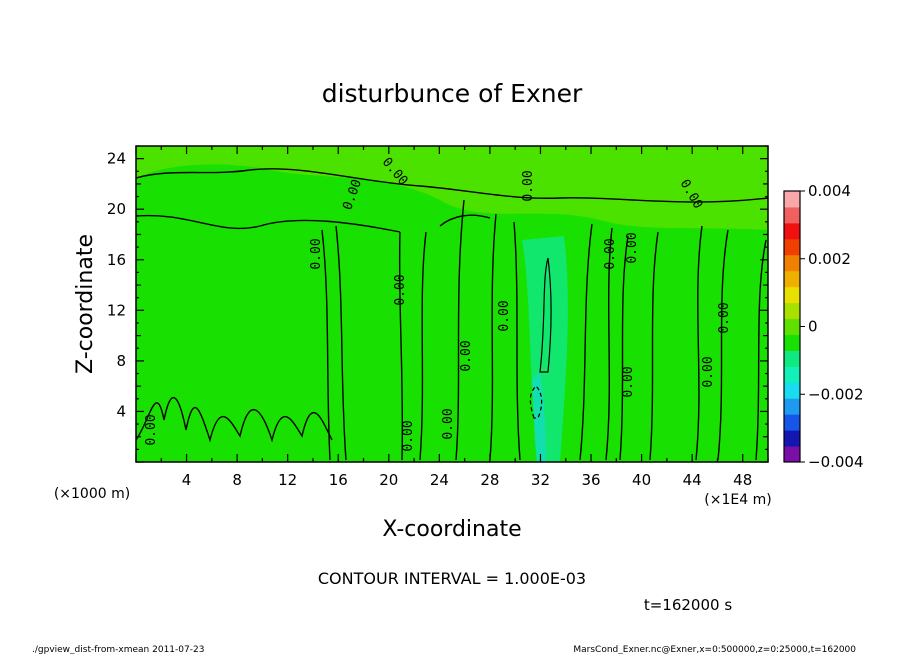  I want to click on field-upper-region, so click(452, 188).